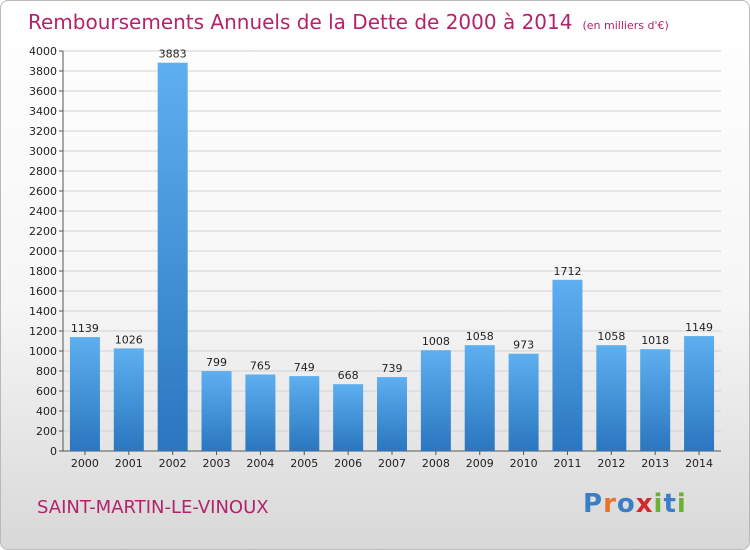 The image size is (750, 550). Describe the element at coordinates (348, 375) in the screenshot. I see `bar-value-label: 668` at that location.